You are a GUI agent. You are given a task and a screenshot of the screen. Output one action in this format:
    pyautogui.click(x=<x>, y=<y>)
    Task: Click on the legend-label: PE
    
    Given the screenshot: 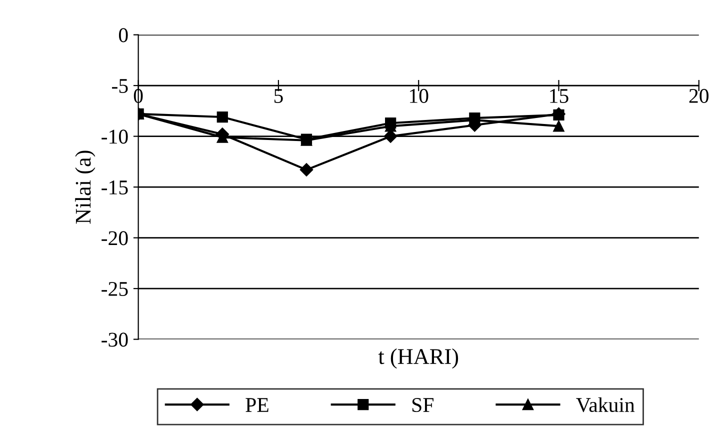 What is the action you would take?
    pyautogui.click(x=257, y=405)
    